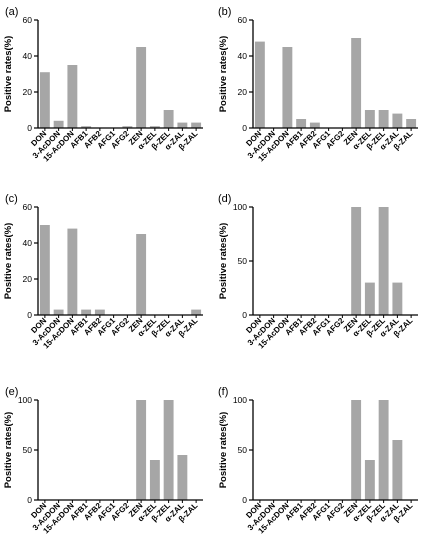 This screenshot has width=425, height=550. Describe the element at coordinates (11, 199) in the screenshot. I see `panel-label: (c)` at that location.